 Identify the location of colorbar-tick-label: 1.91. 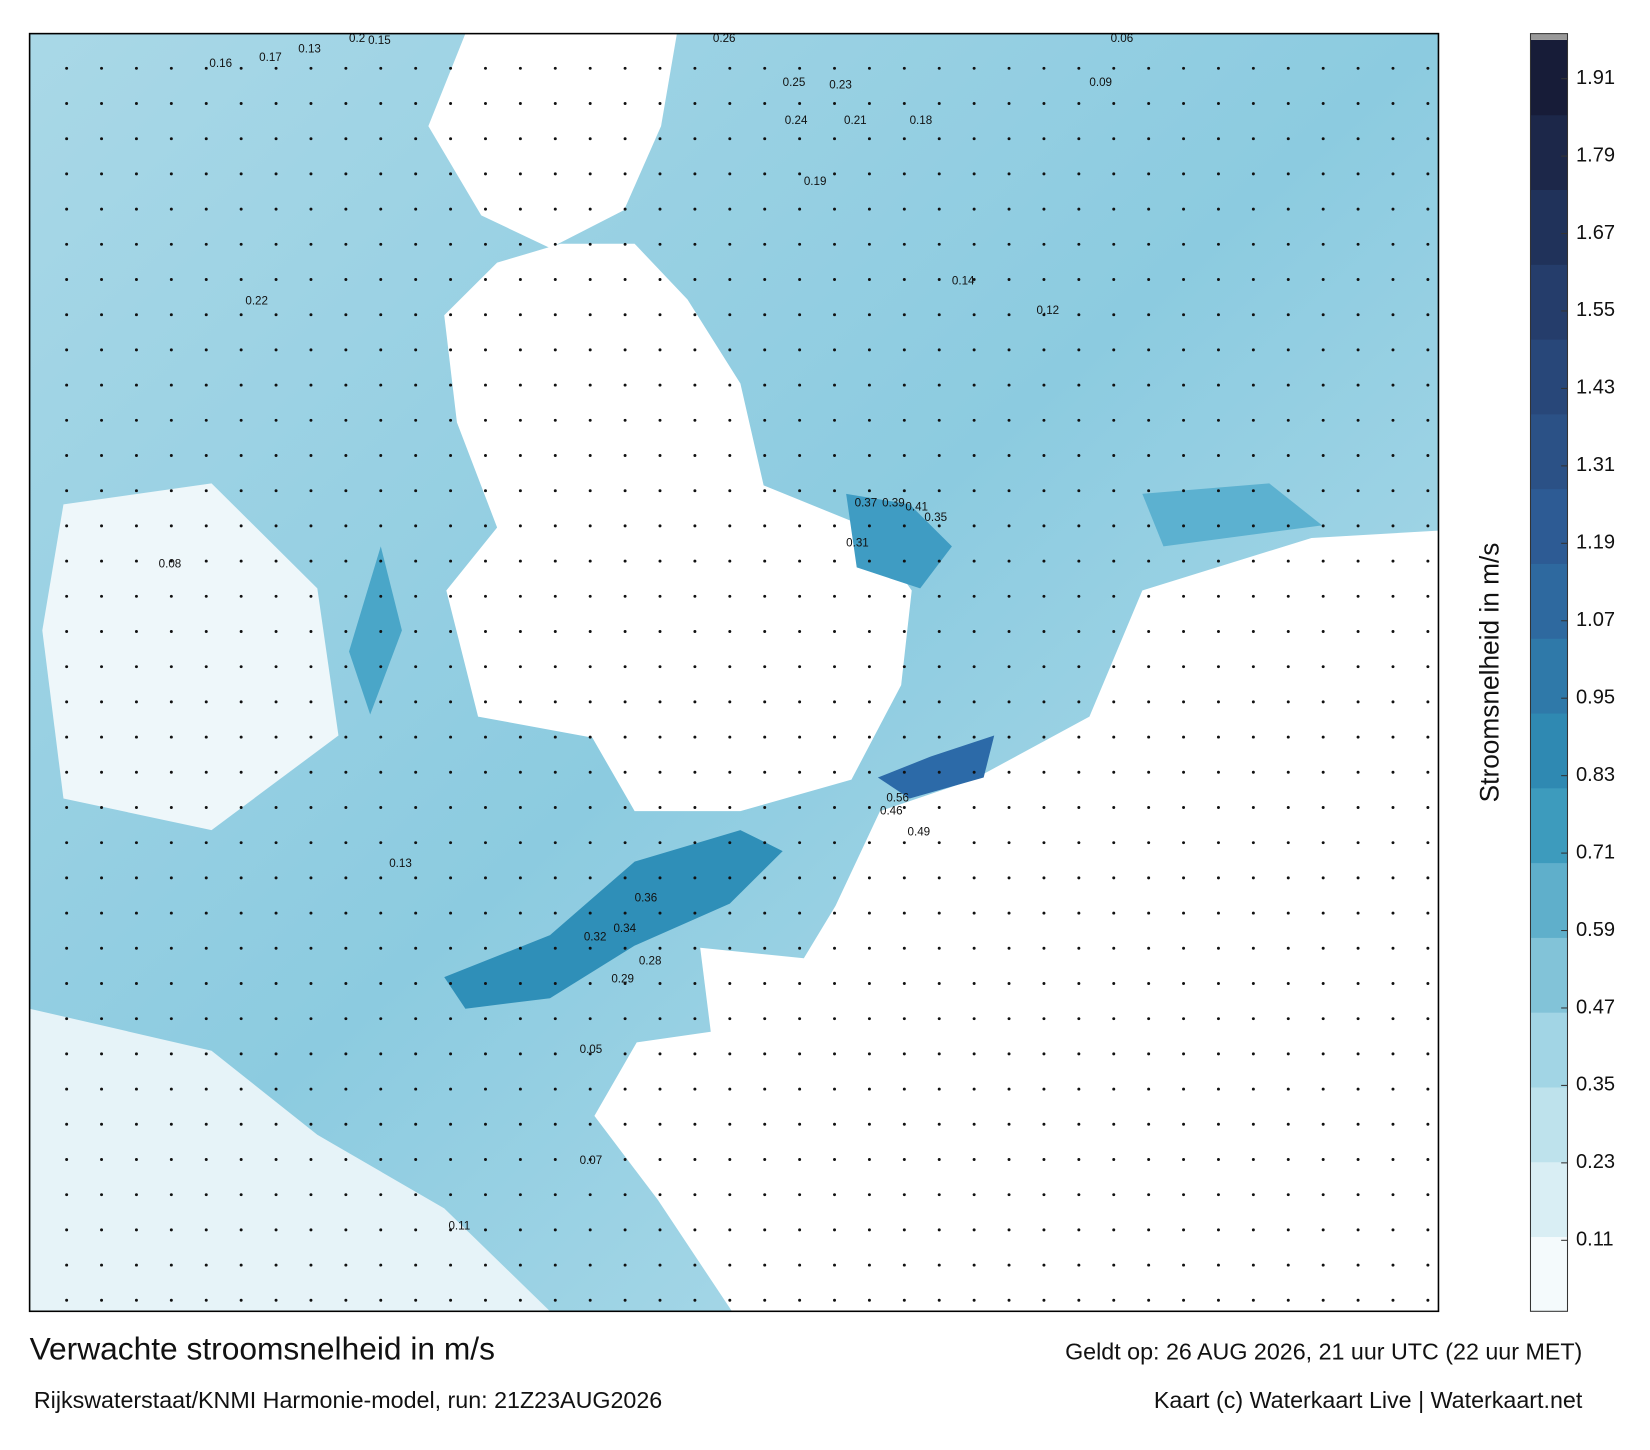
(1595, 78).